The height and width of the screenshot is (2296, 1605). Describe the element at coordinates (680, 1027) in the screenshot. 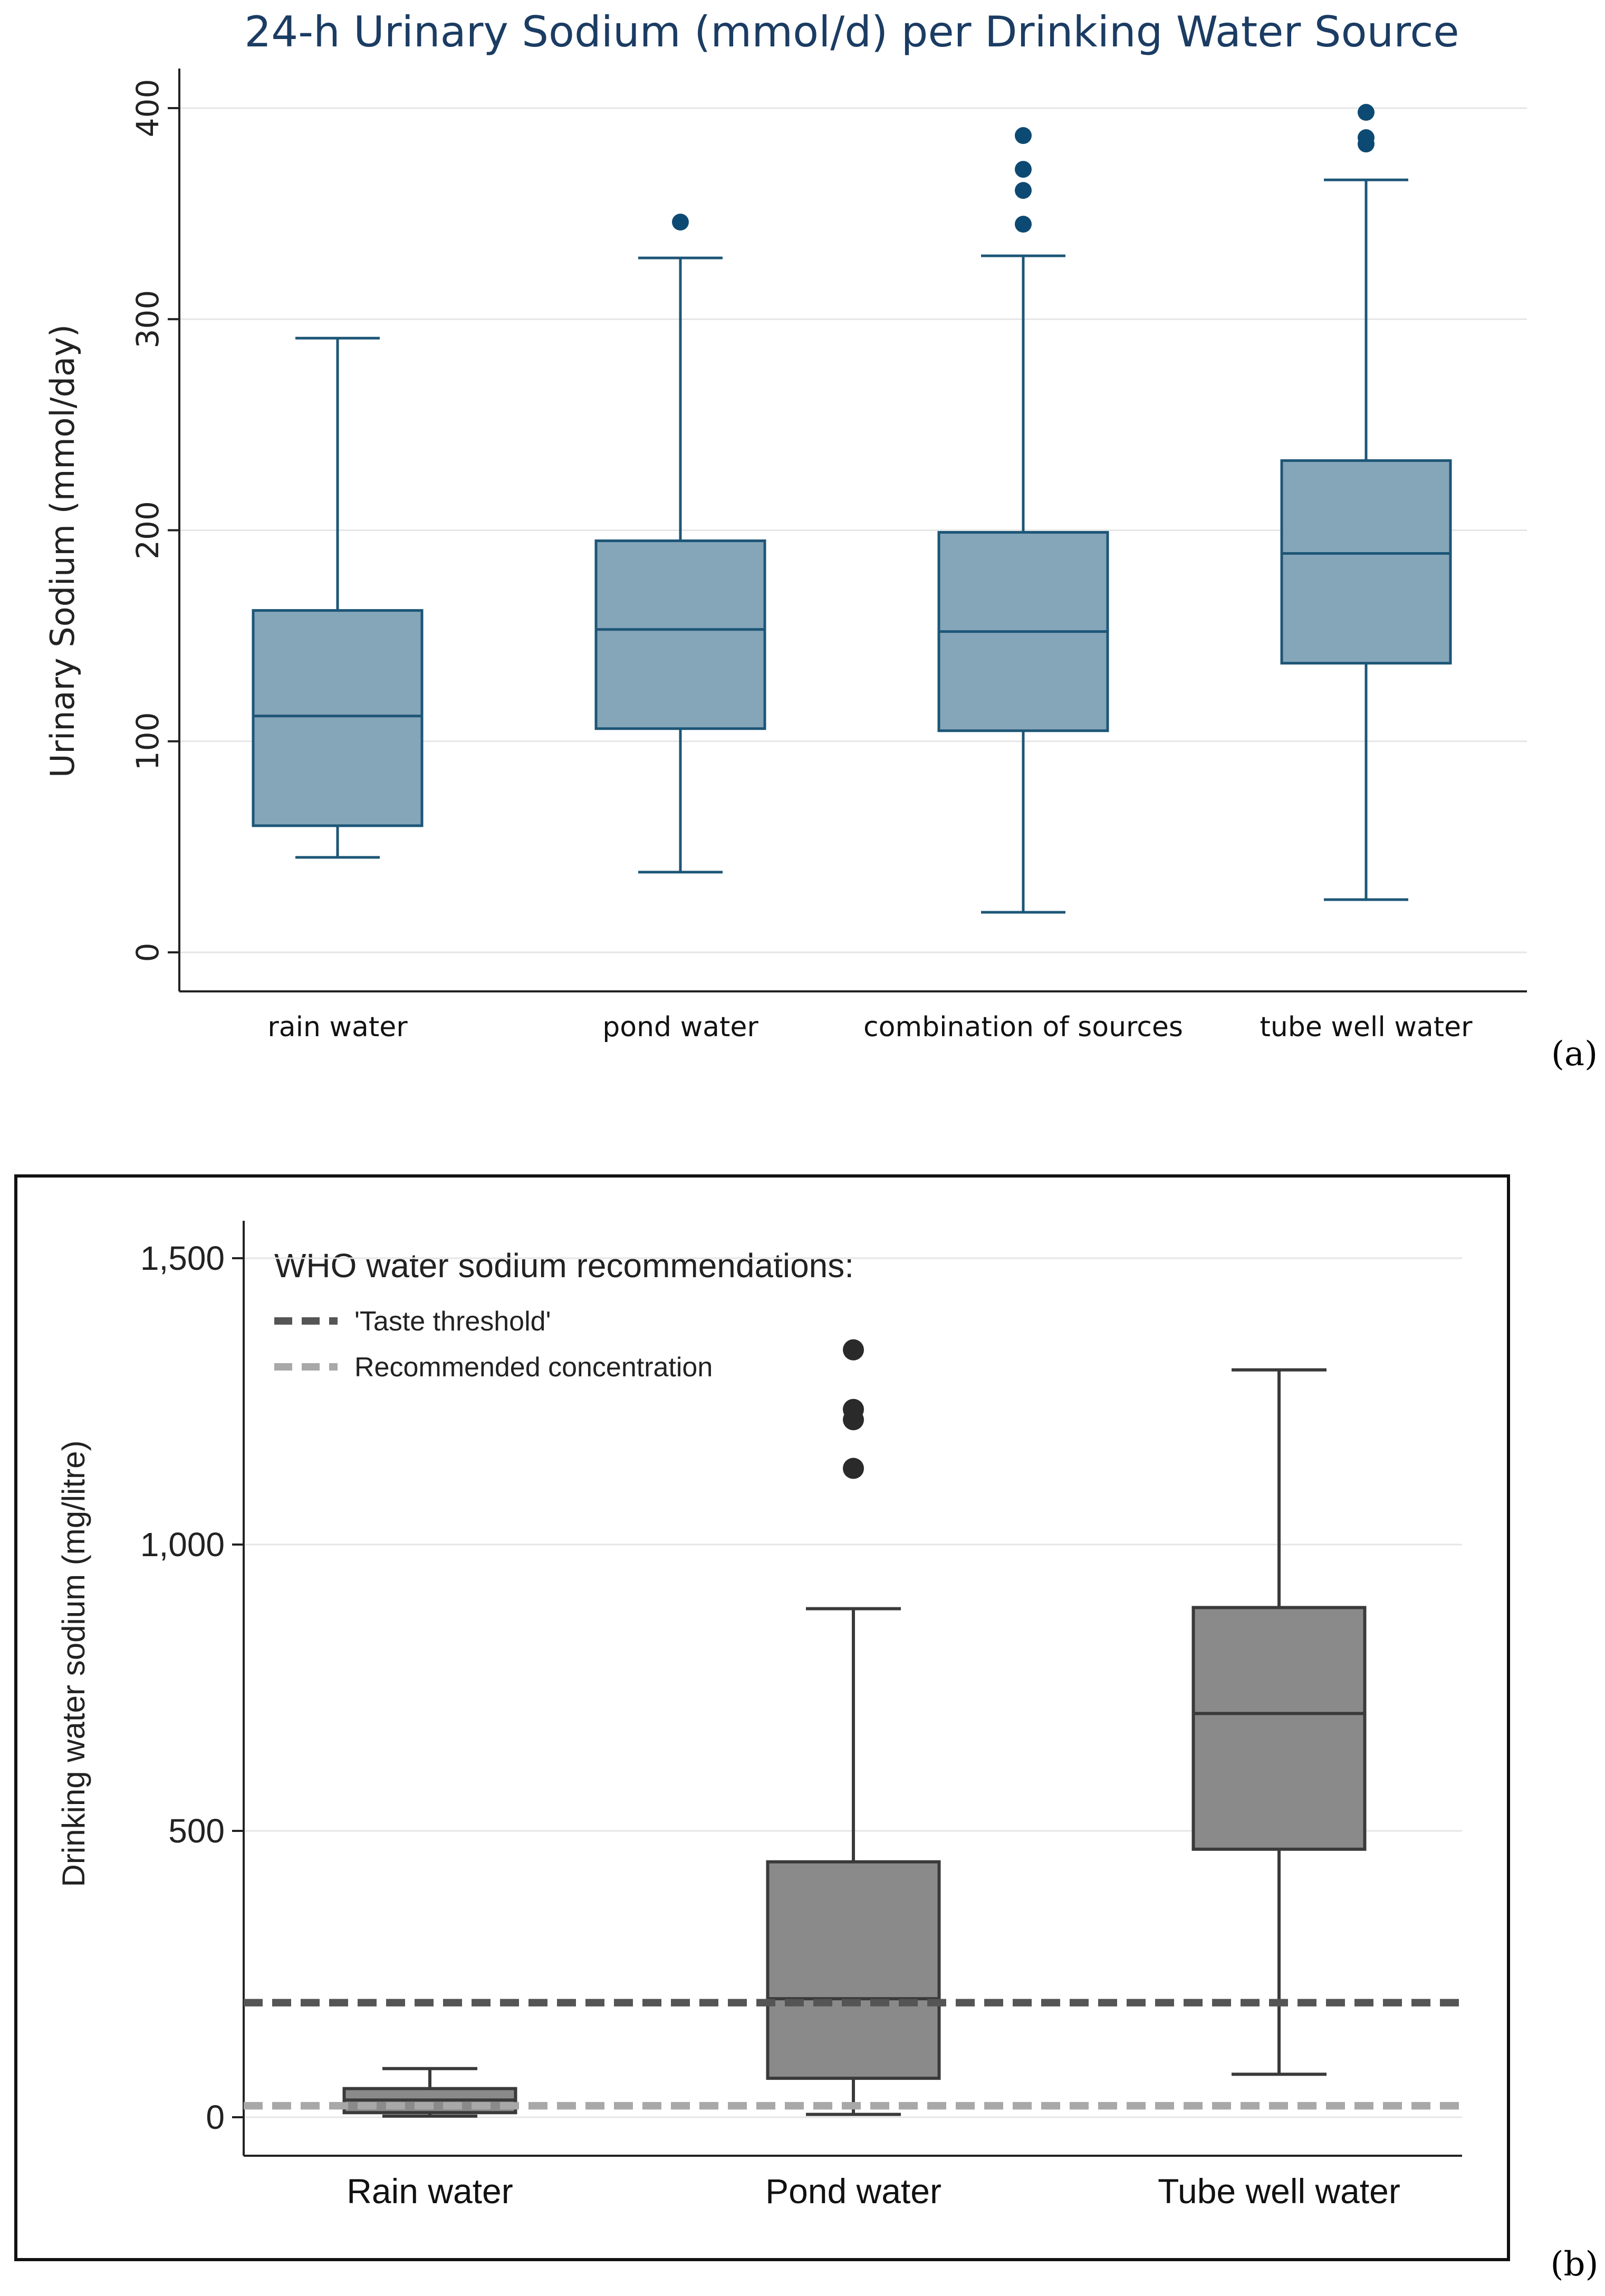

I see `x-tick-label: pond water` at that location.